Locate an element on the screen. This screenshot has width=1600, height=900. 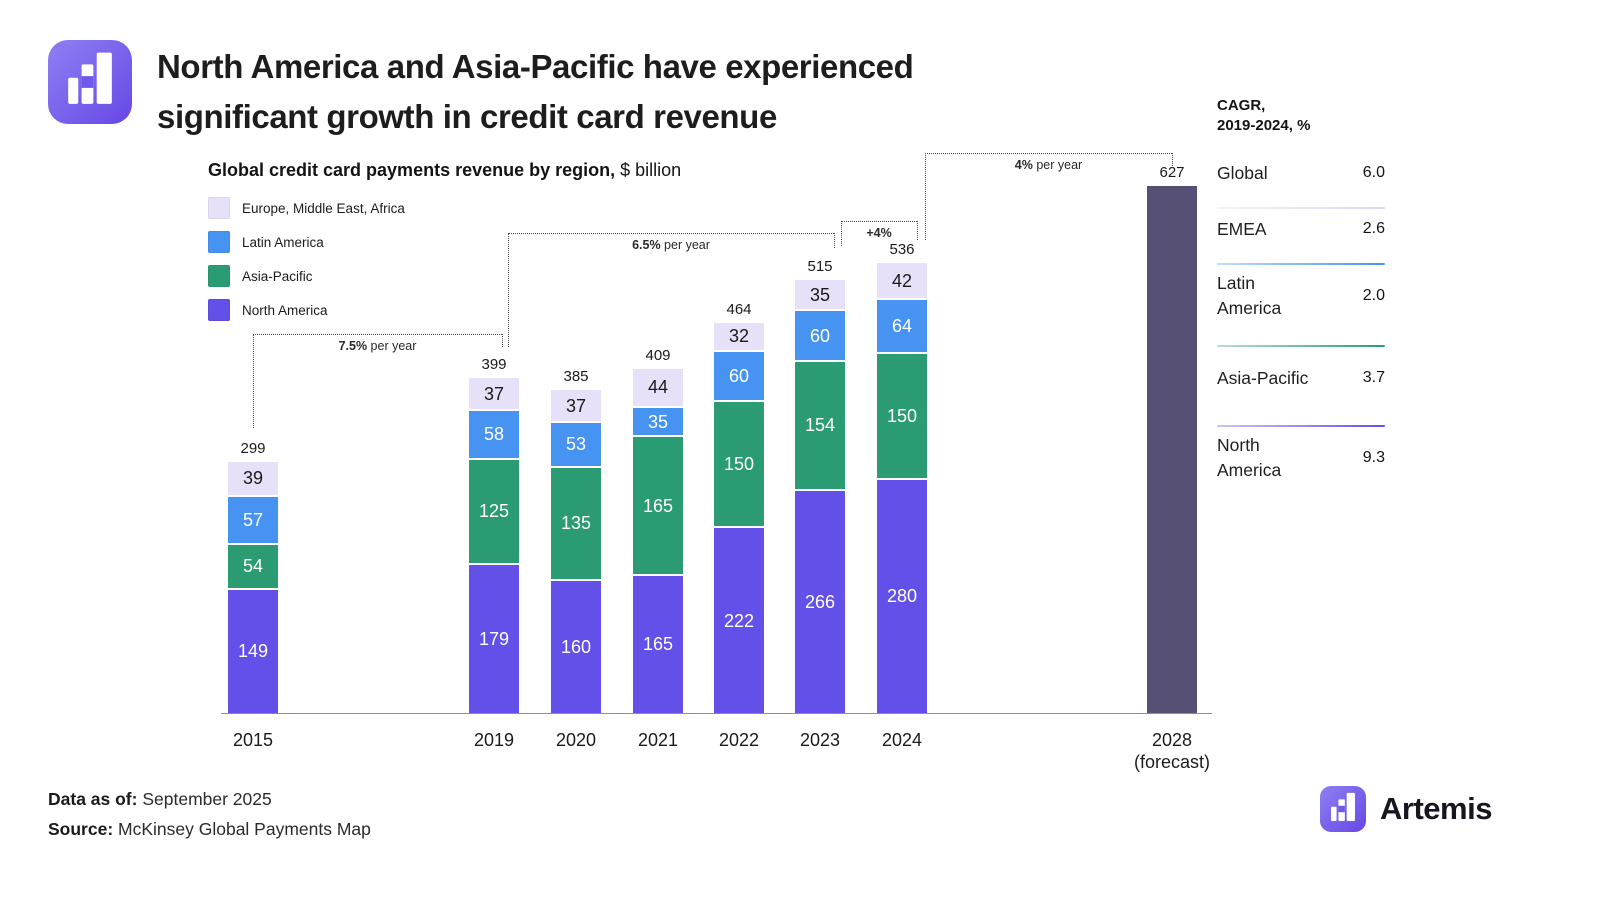
segment-value: 266 is located at coordinates (820, 601).